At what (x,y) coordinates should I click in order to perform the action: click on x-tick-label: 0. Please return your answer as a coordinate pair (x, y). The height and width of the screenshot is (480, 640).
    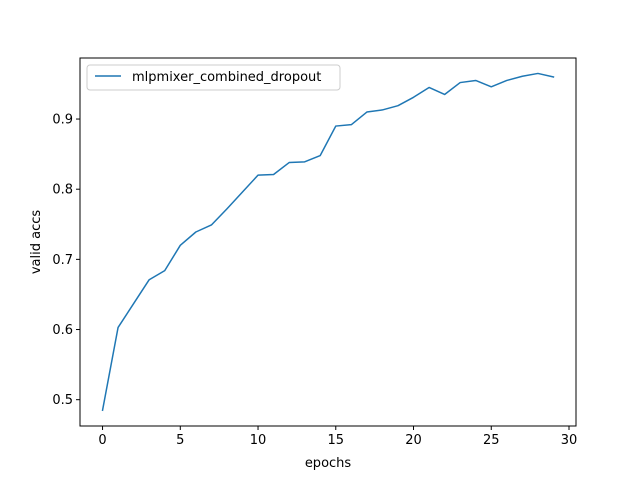
    Looking at the image, I should click on (102, 440).